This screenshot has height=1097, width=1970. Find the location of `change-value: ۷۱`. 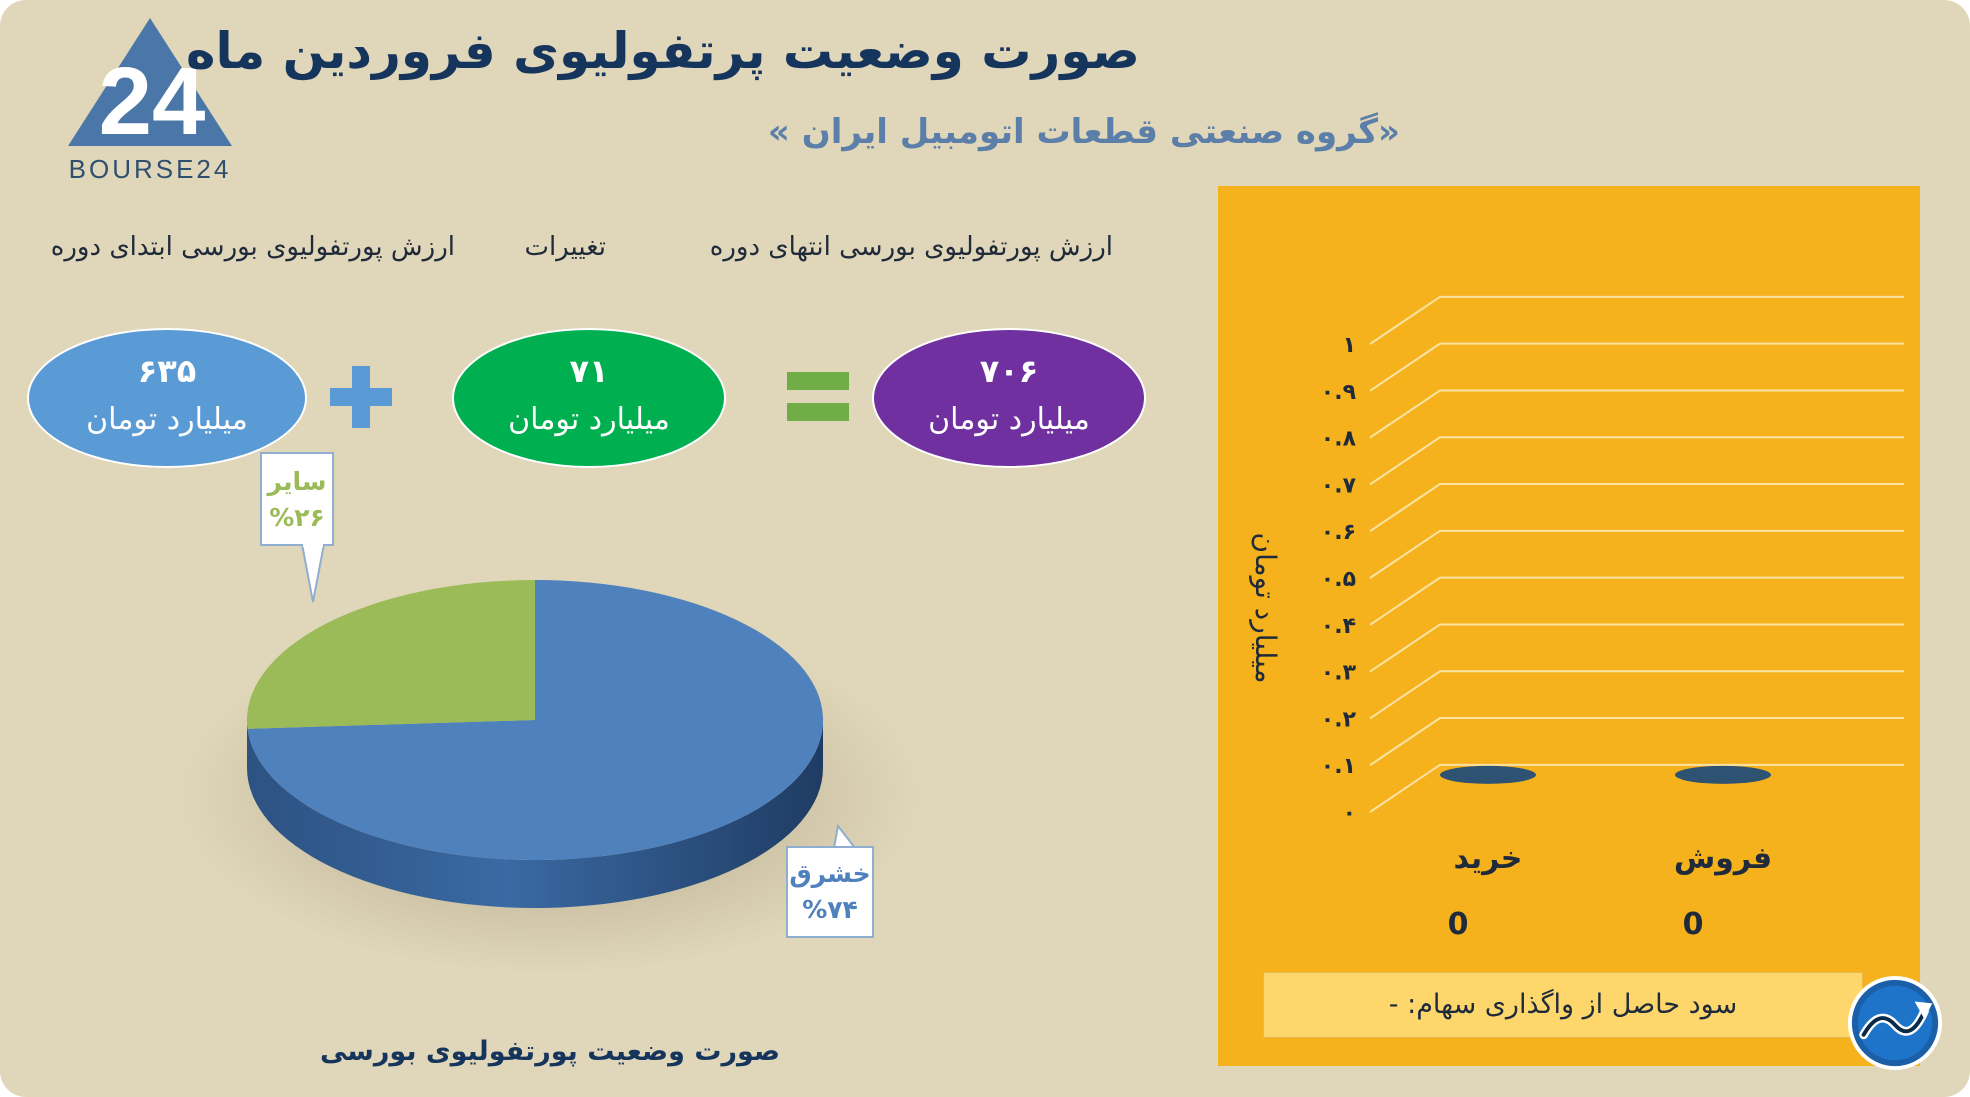

change-value: ۷۱ is located at coordinates (589, 371).